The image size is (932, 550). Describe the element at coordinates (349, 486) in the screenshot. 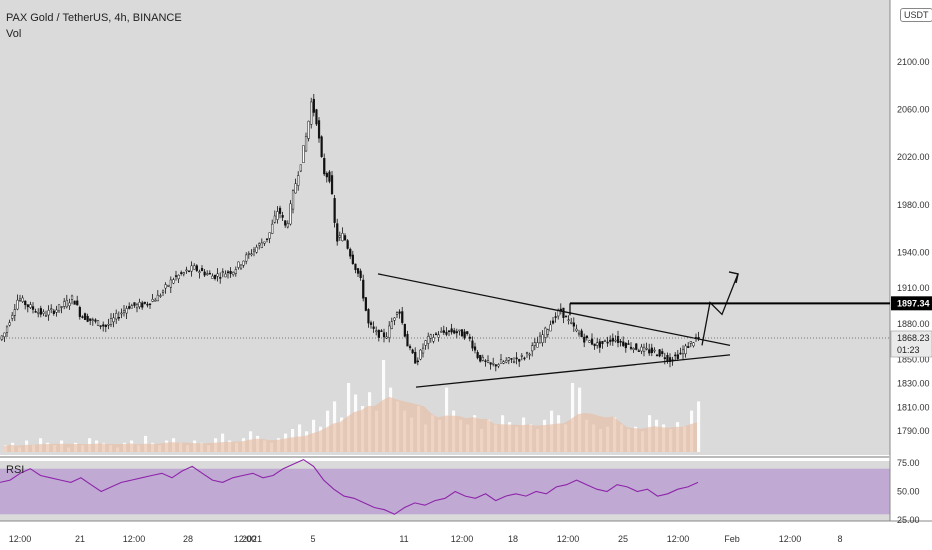

I see `rsi-line` at that location.